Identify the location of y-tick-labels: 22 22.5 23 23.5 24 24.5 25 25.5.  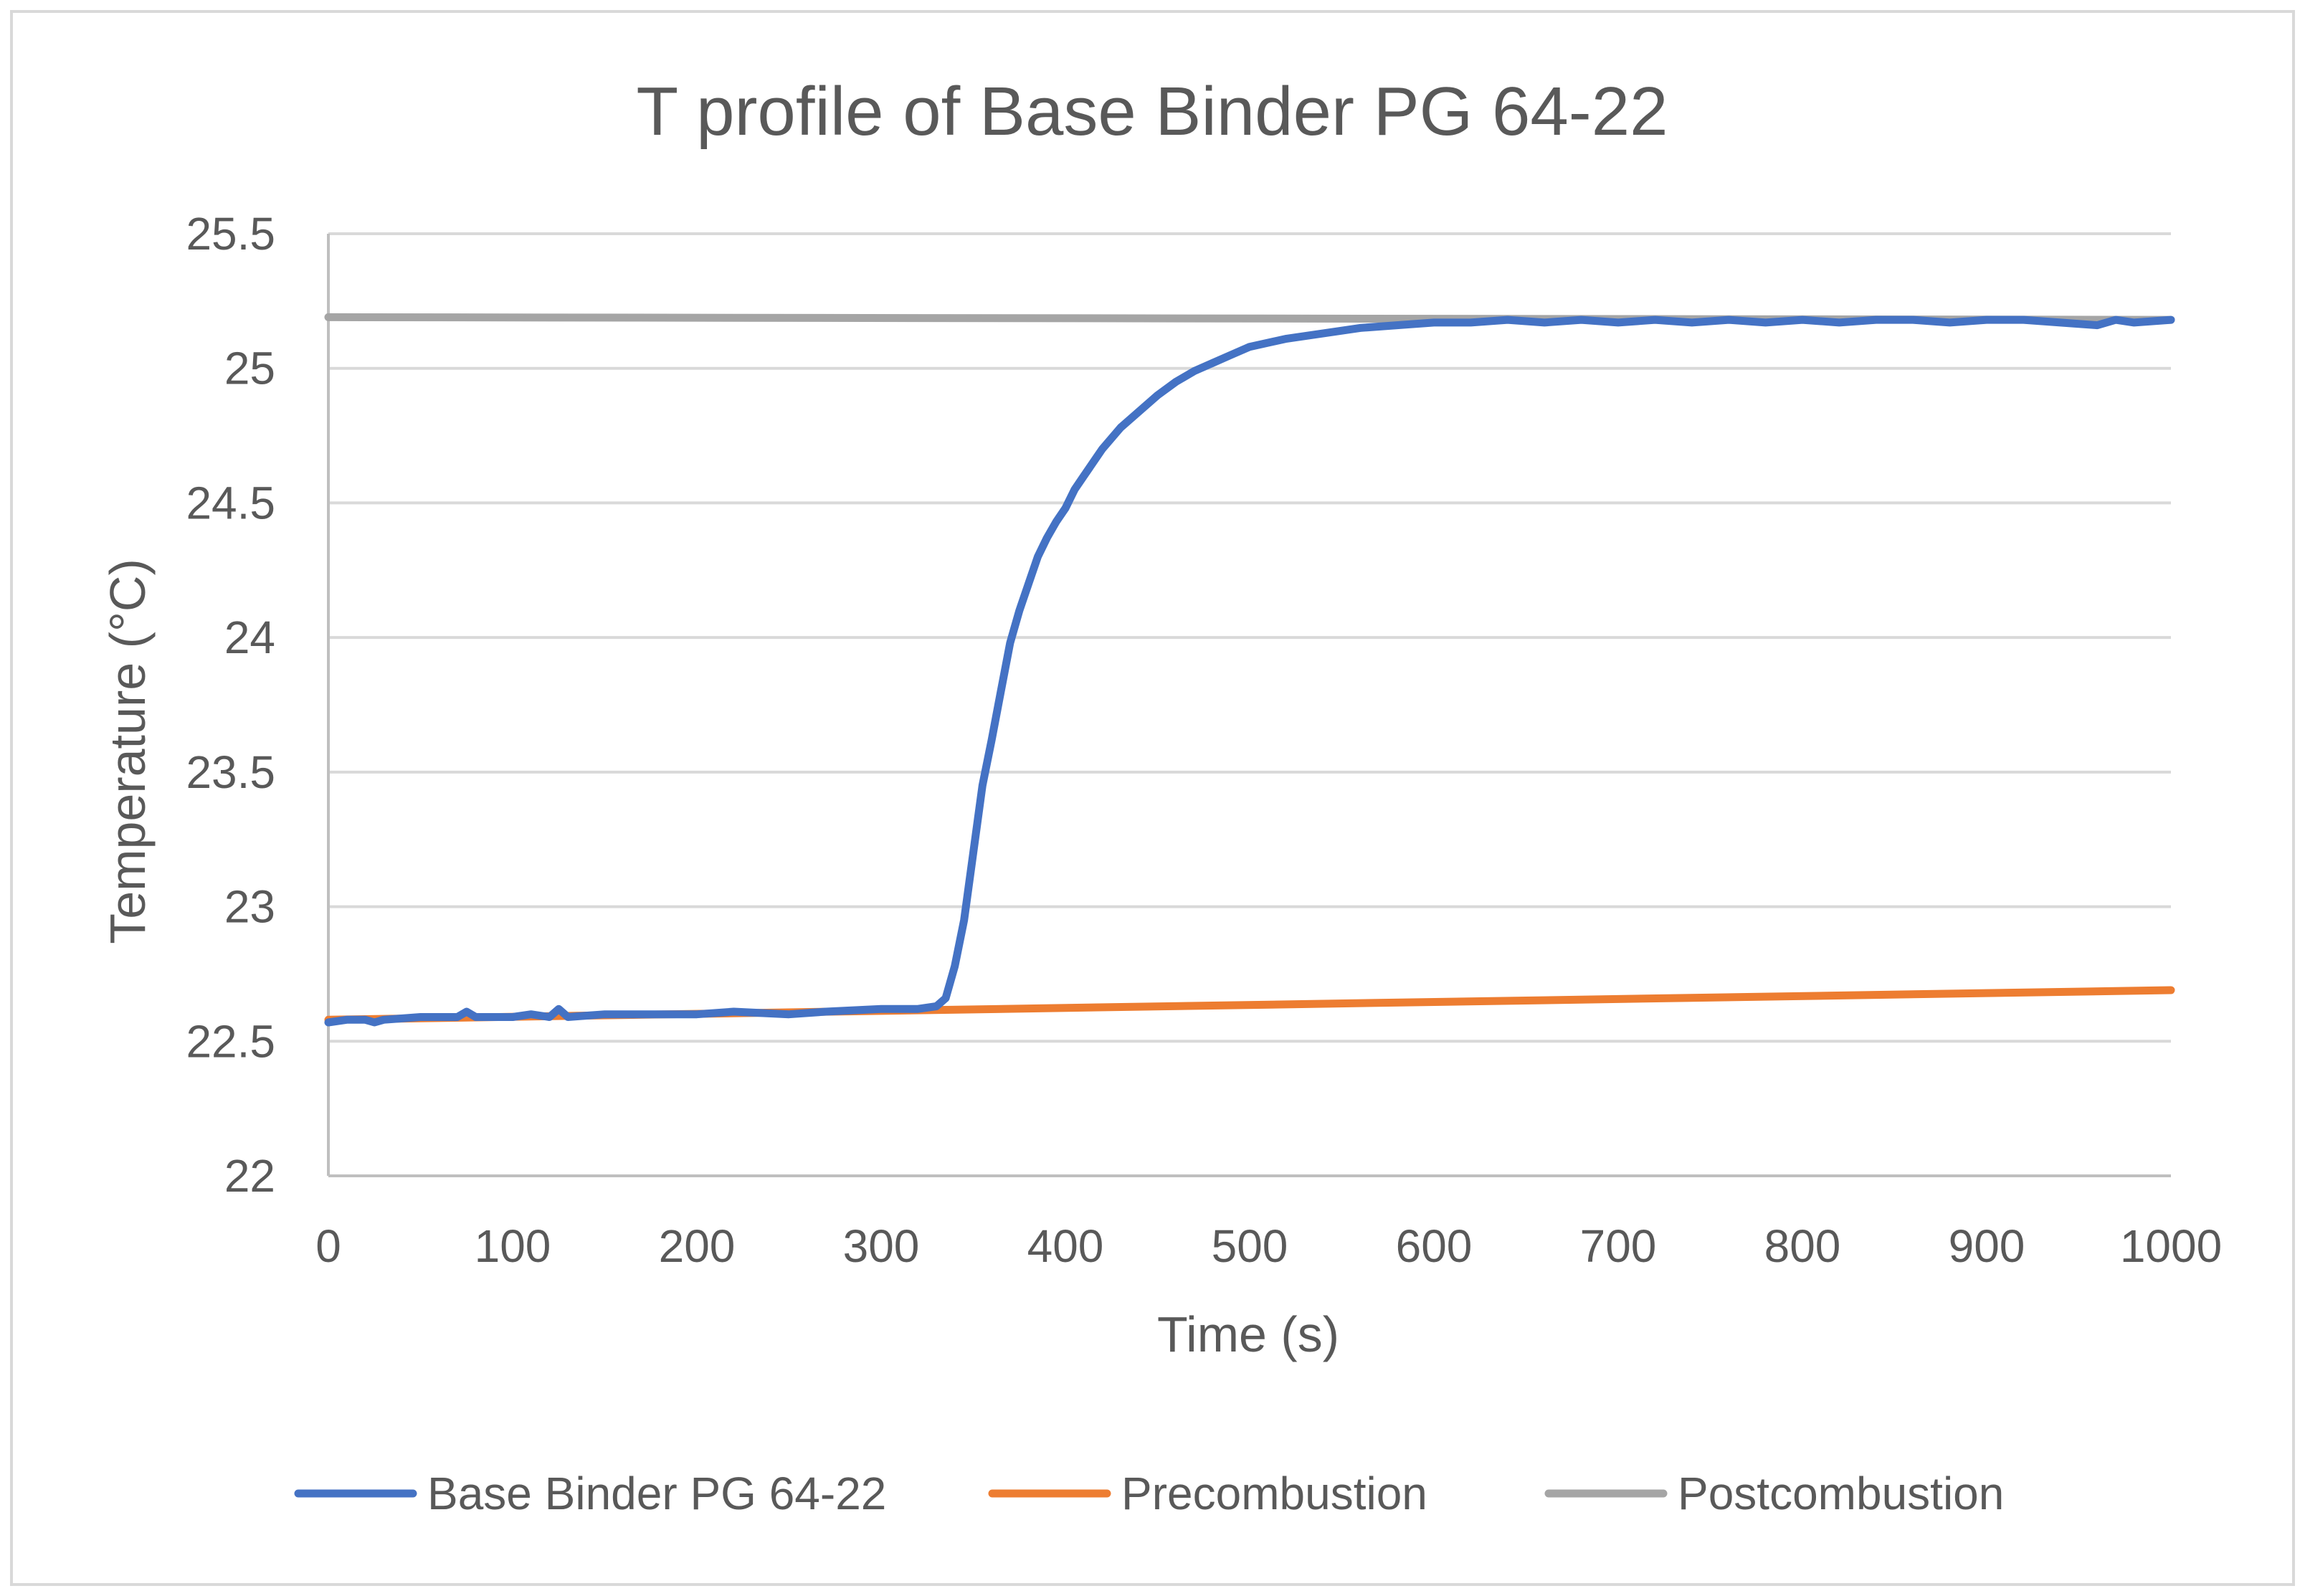
(230, 705).